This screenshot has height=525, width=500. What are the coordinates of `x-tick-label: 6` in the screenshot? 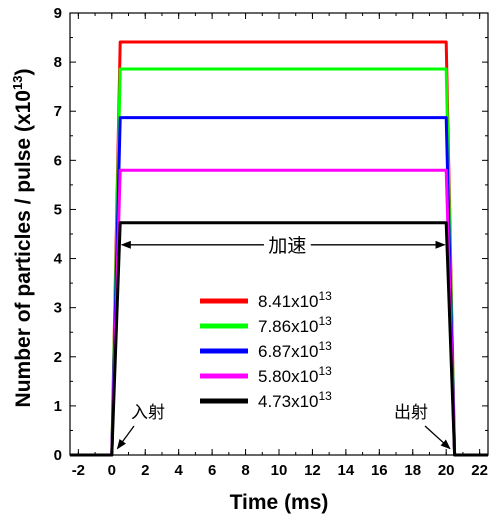 It's located at (212, 470).